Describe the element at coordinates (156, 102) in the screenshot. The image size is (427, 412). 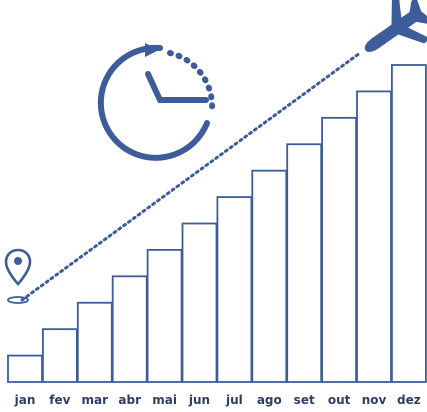
I see `clock-with-arrow-icon` at that location.